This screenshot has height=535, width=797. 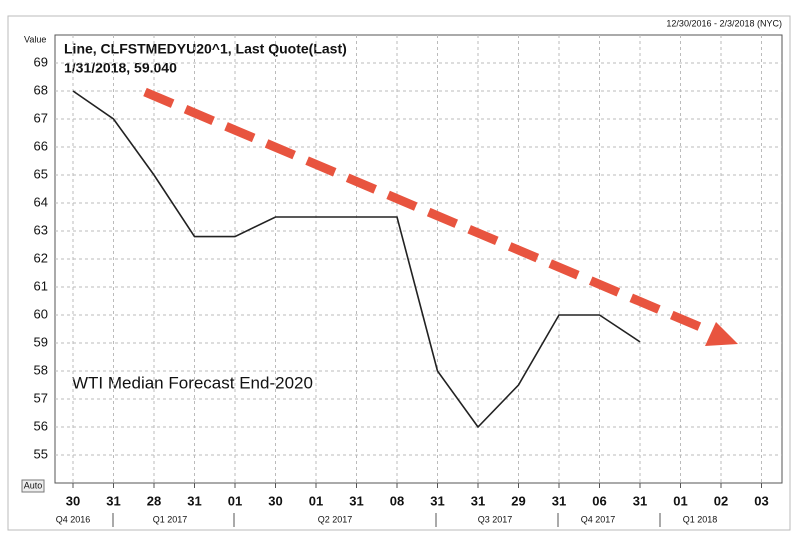 I want to click on y-tick-label: 60, so click(x=41, y=313).